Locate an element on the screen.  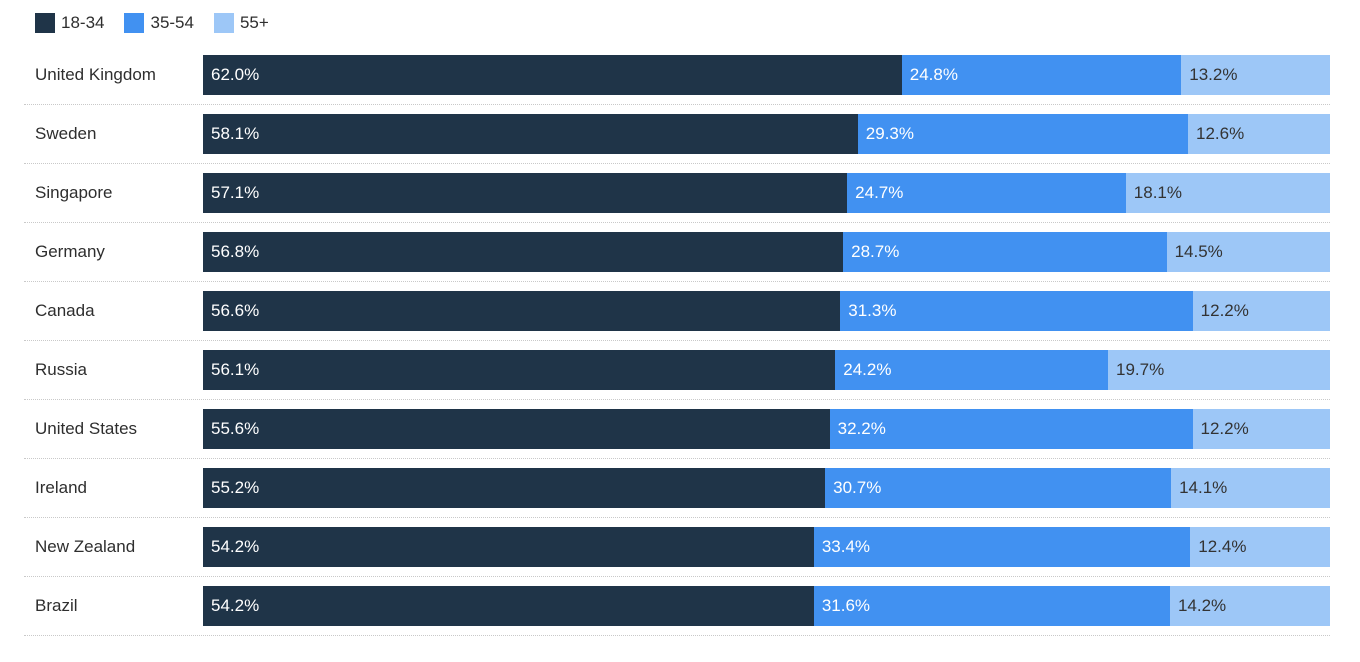
bar-value-label: 24.8% is located at coordinates (933, 74).